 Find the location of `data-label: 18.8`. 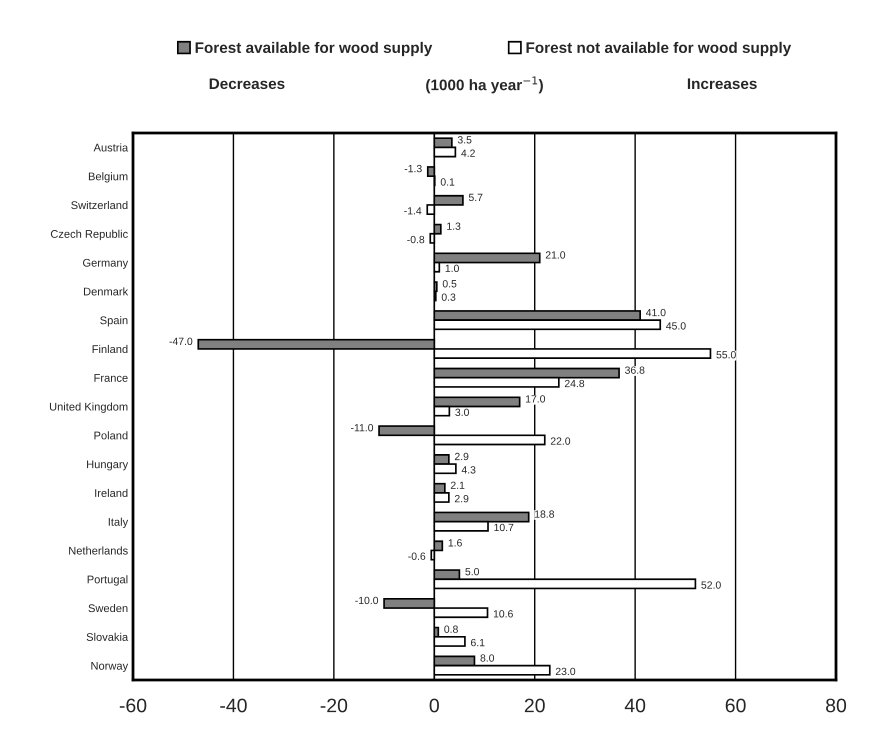

data-label: 18.8 is located at coordinates (544, 514).